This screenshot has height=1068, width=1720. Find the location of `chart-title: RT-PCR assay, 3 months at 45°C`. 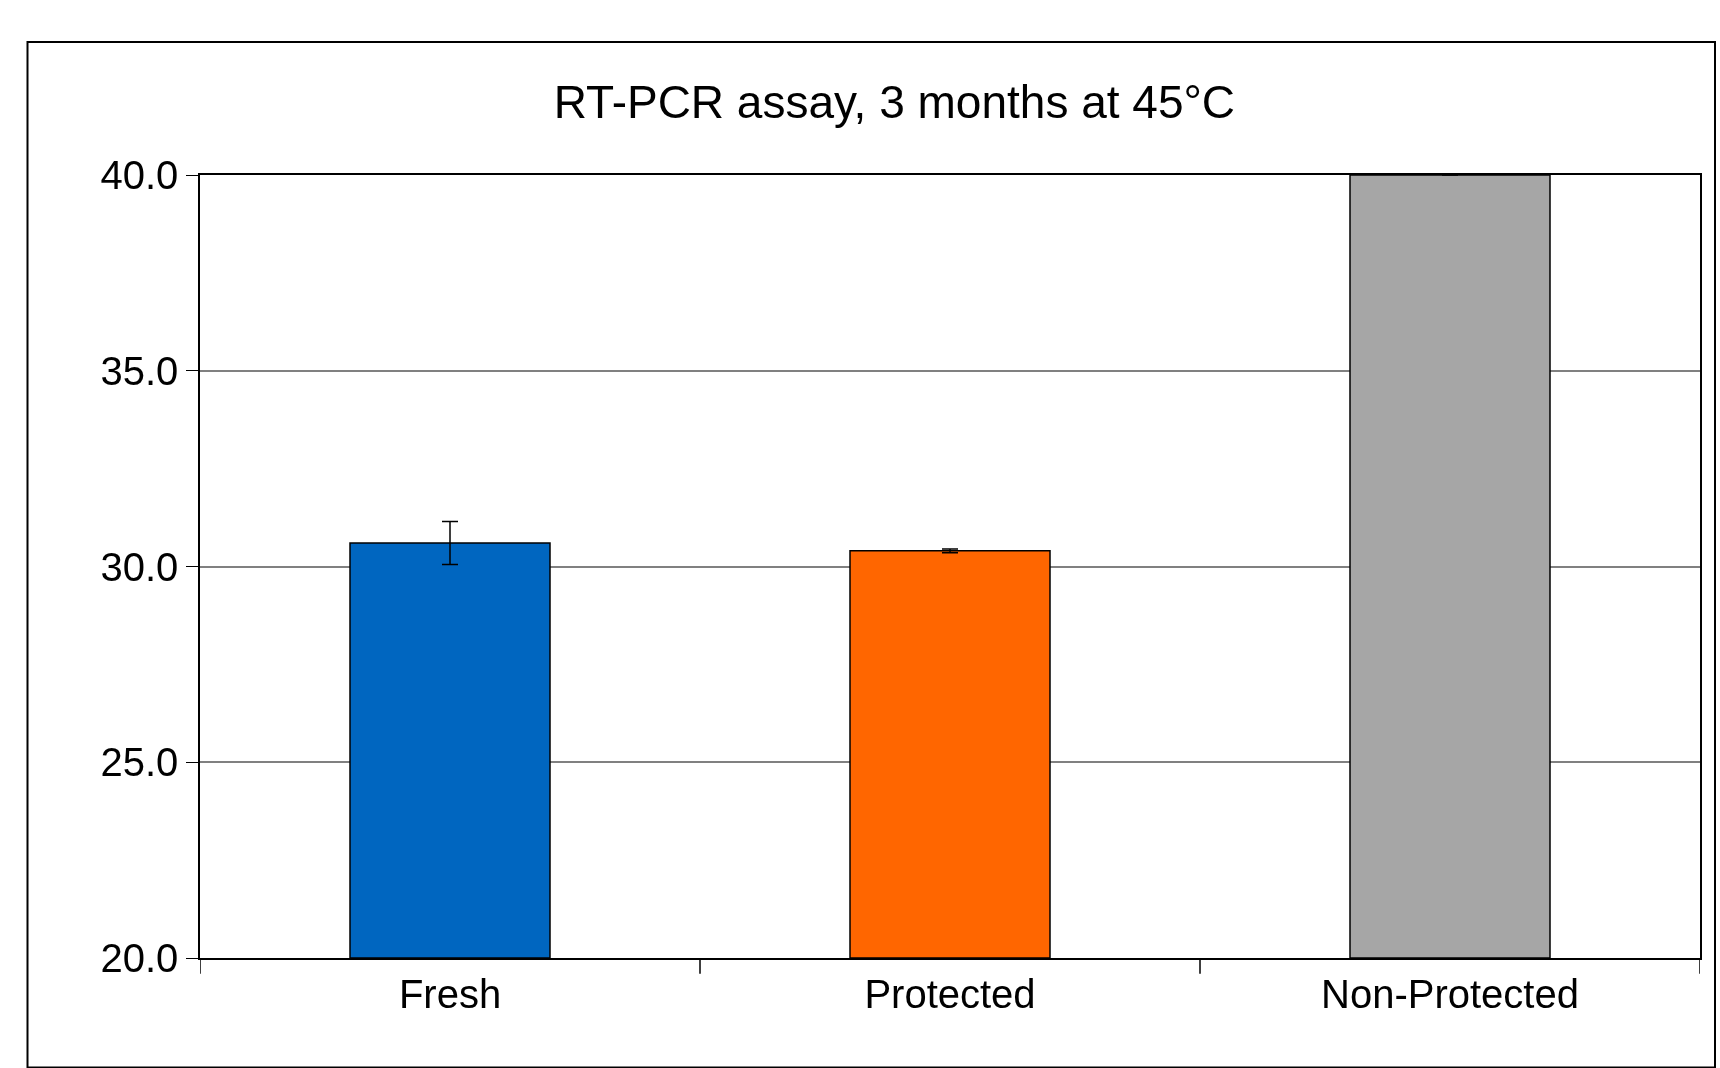

chart-title: RT-PCR assay, 3 months at 45°C is located at coordinates (894, 101).